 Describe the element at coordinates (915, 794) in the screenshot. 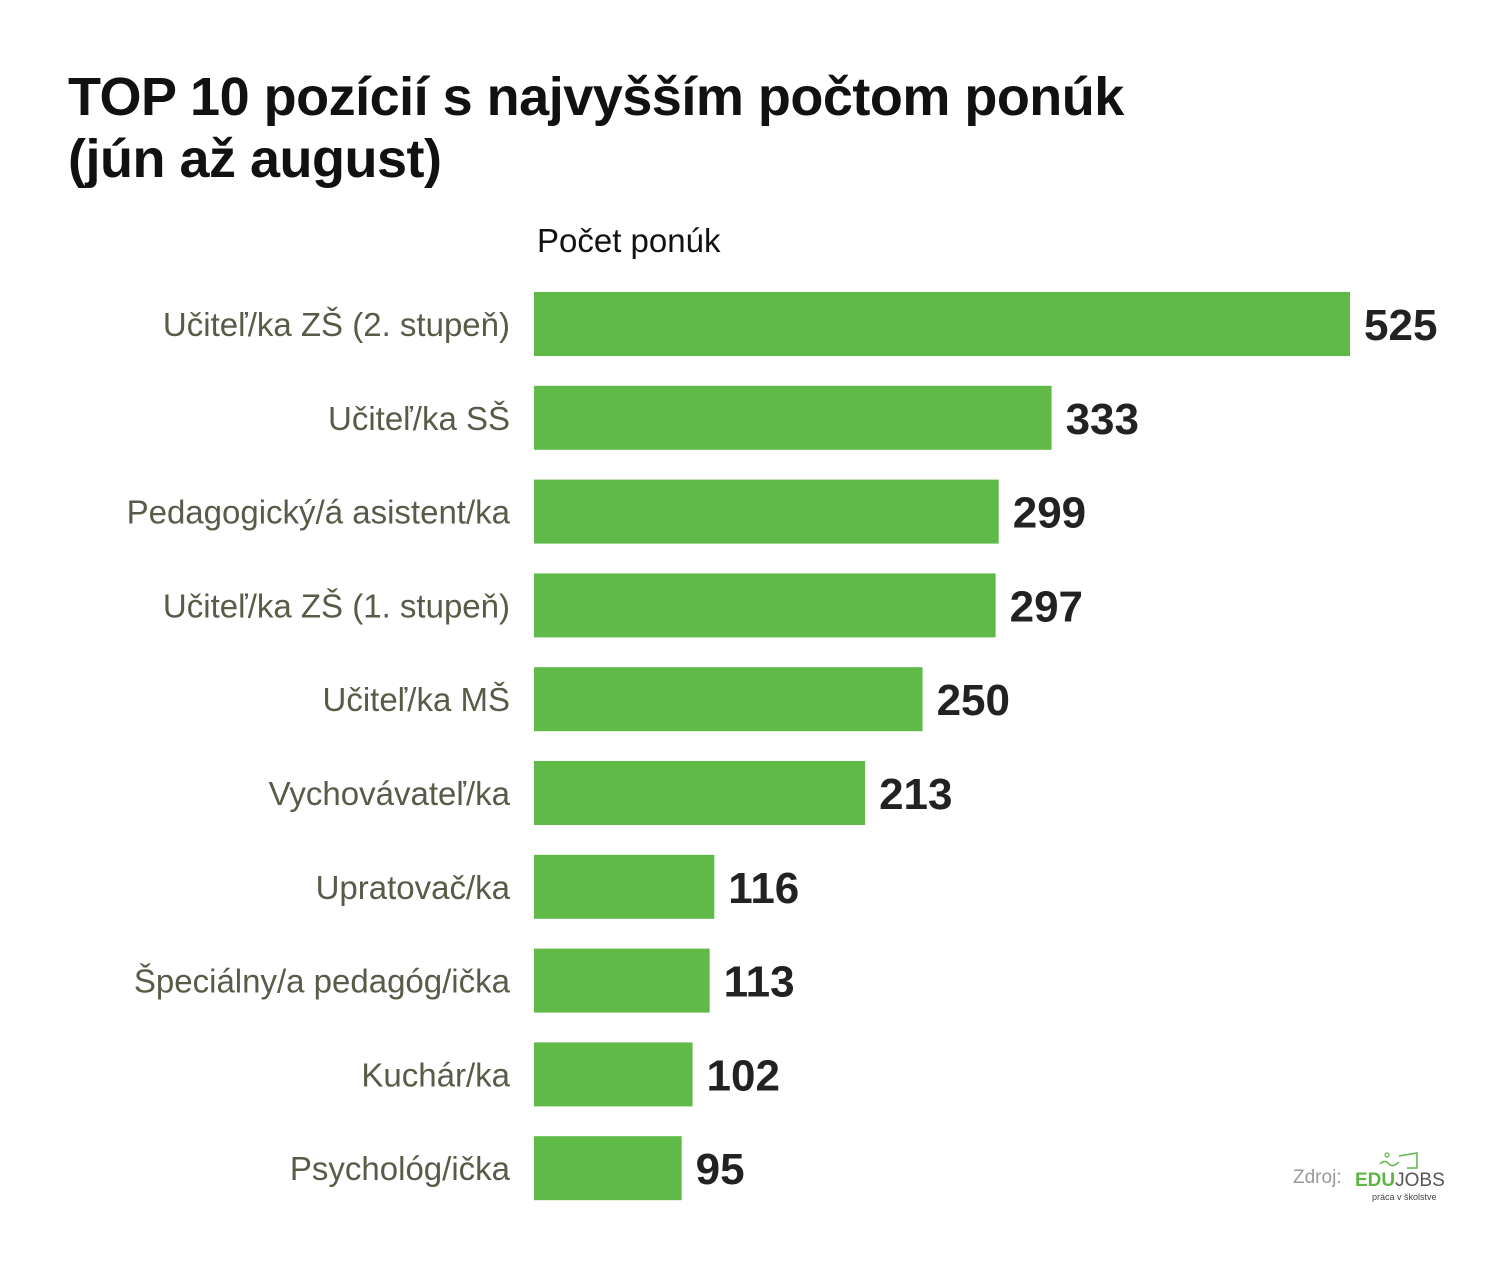

I see `value-label: 213` at that location.